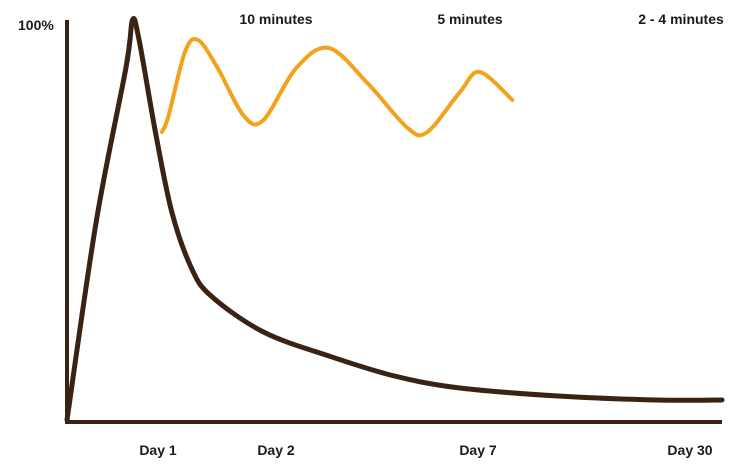 This screenshot has height=468, width=747. What do you see at coordinates (478, 450) in the screenshot?
I see `x-tick-label-day-7: Day 7` at bounding box center [478, 450].